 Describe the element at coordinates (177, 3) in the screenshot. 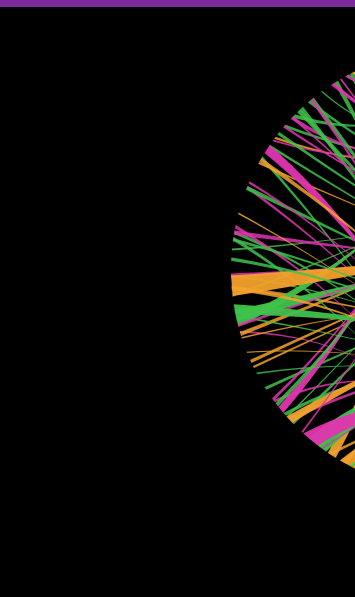

I see `top-color-band` at that location.